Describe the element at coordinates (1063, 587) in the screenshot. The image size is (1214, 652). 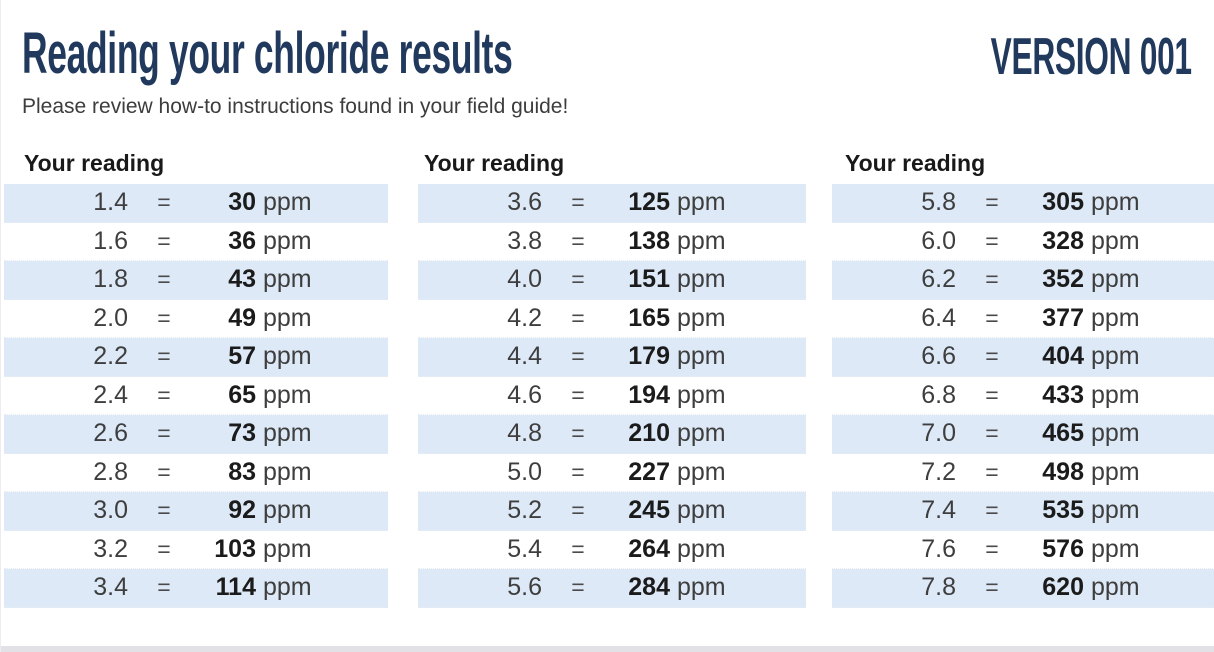
I see `ppm-value: 620` at that location.